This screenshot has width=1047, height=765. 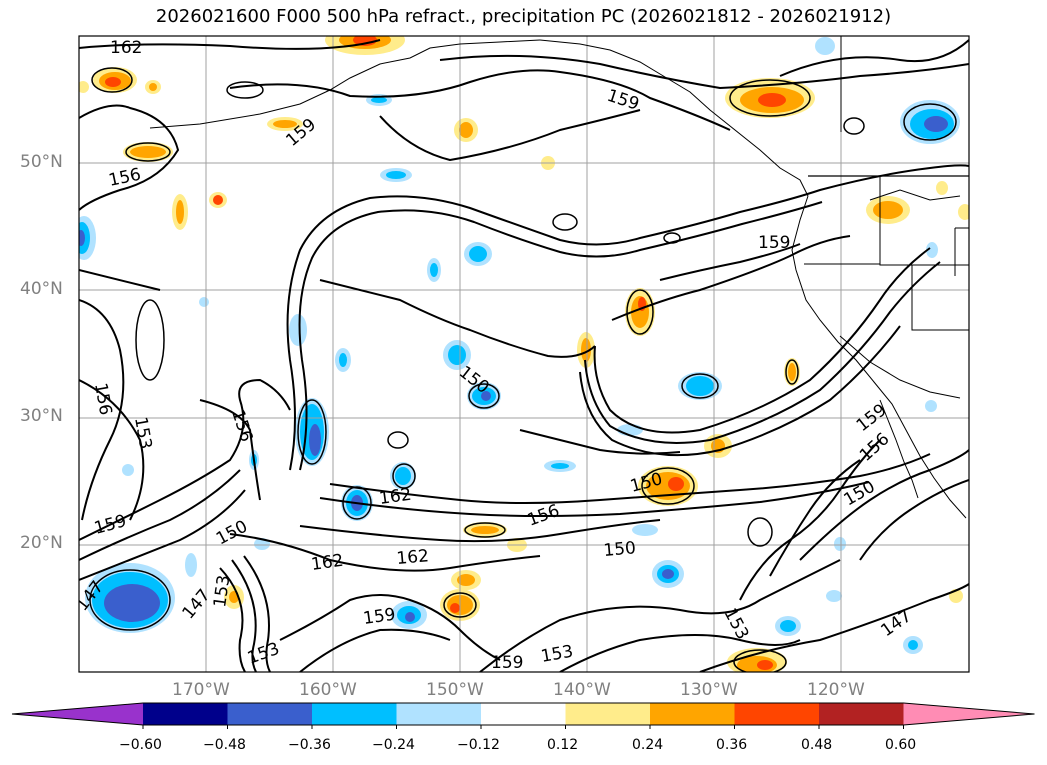 What do you see at coordinates (563, 745) in the screenshot?
I see `colorbar-tick-label: 0.12` at bounding box center [563, 745].